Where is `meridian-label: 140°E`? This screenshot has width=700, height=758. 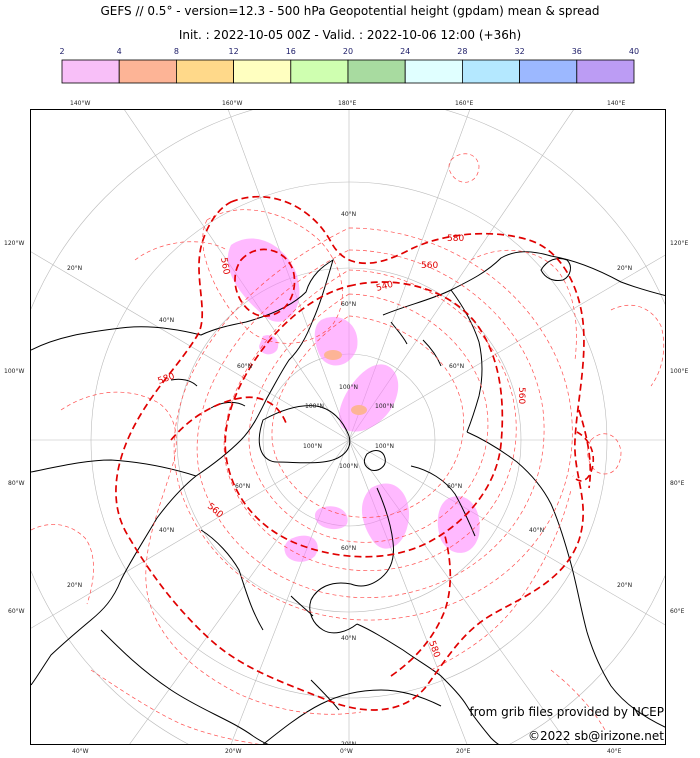 meridian-label: 140°E is located at coordinates (616, 103).